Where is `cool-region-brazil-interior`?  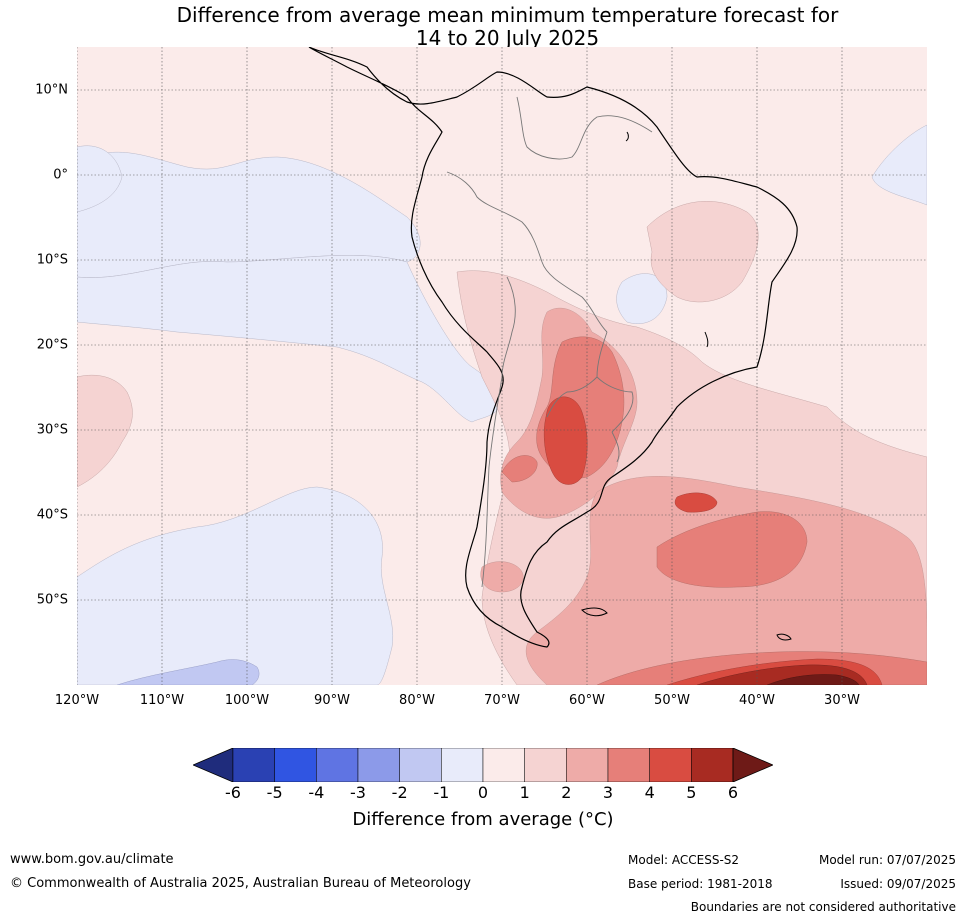
cool-region-brazil-interior is located at coordinates (642, 298).